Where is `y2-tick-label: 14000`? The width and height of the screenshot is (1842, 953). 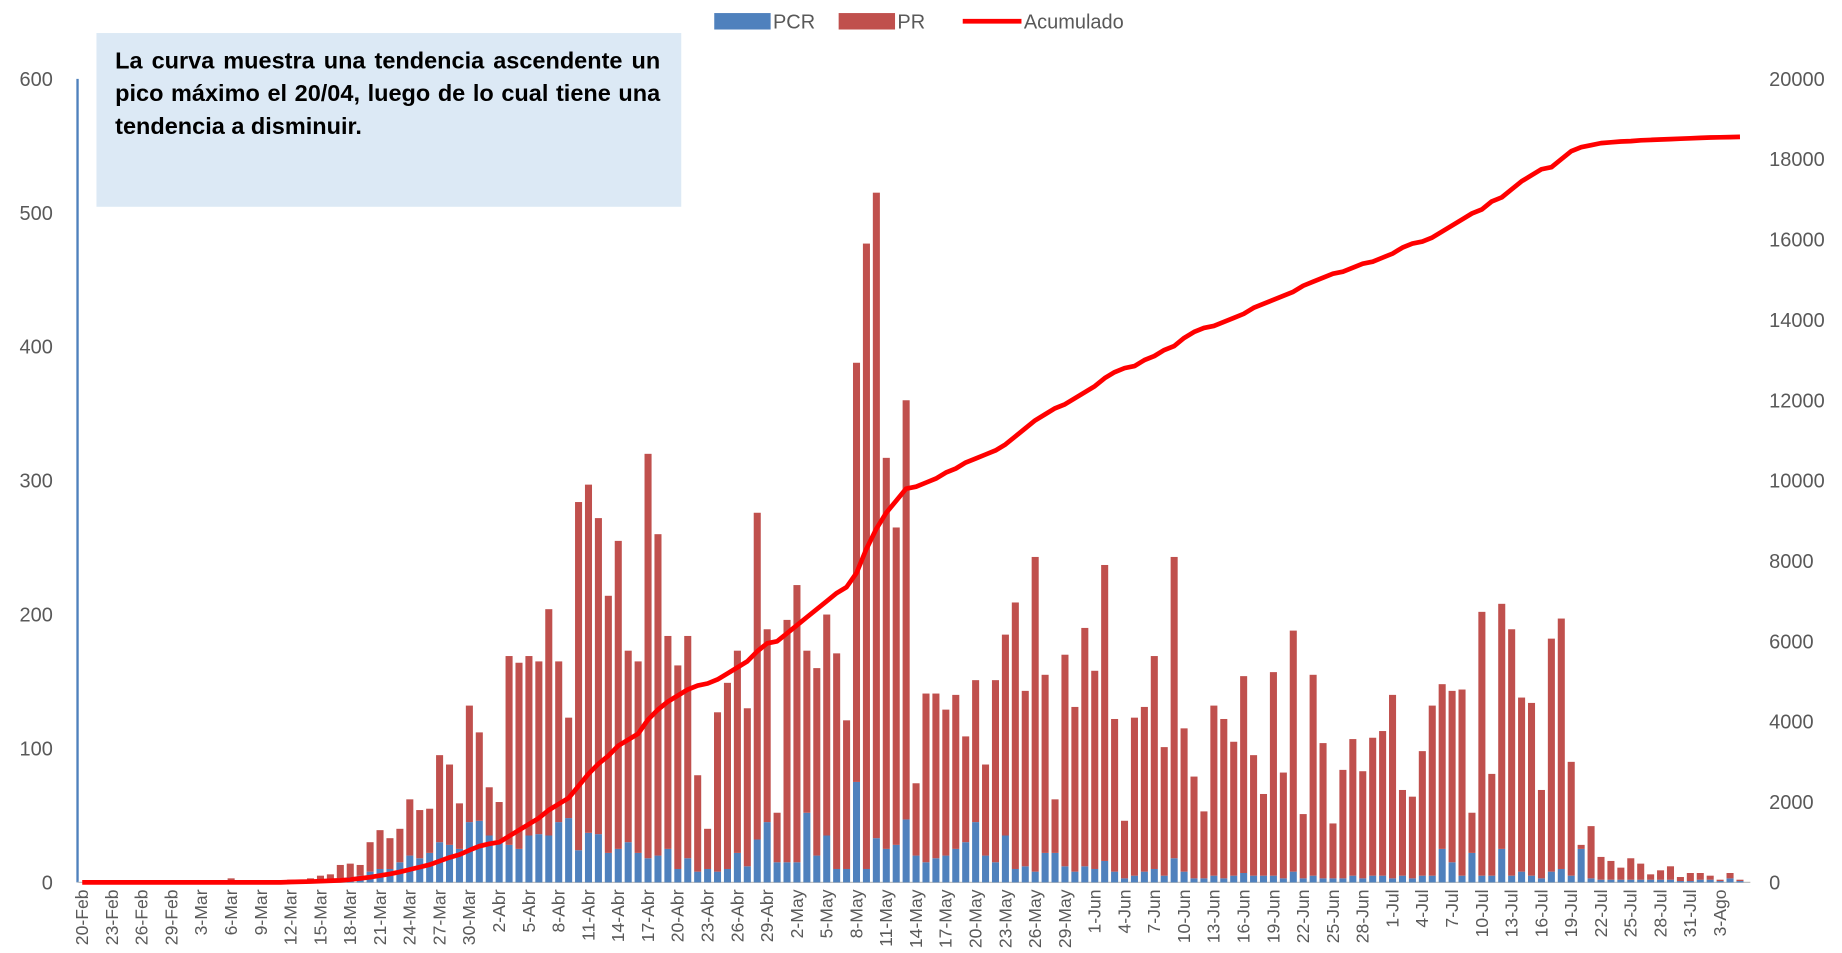
y2-tick-label: 14000 is located at coordinates (1797, 321).